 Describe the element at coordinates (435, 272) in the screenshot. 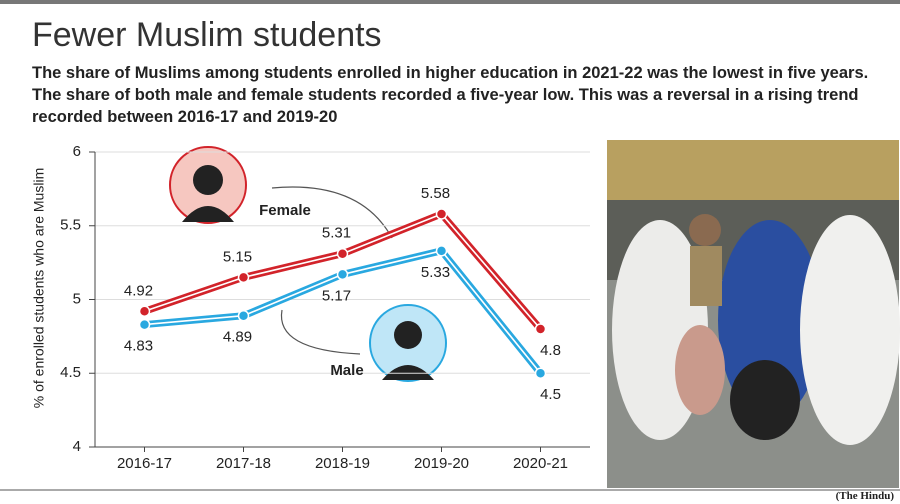

I see `value-label: 5.33` at that location.